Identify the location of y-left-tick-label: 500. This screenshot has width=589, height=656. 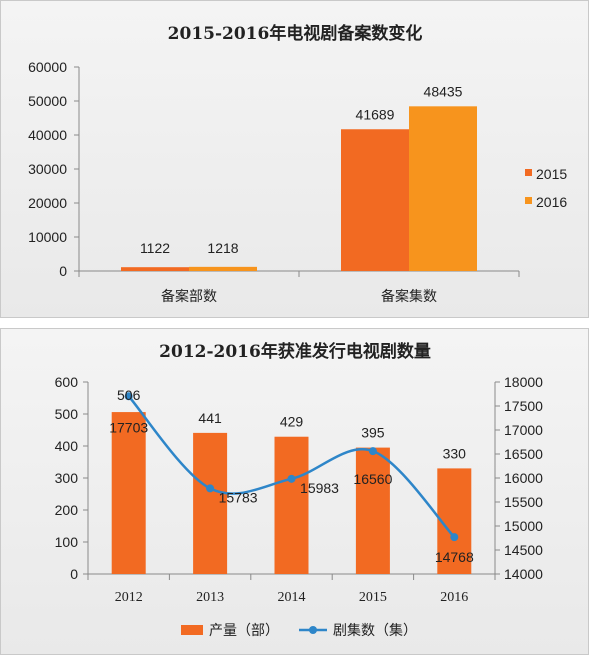
(67, 414).